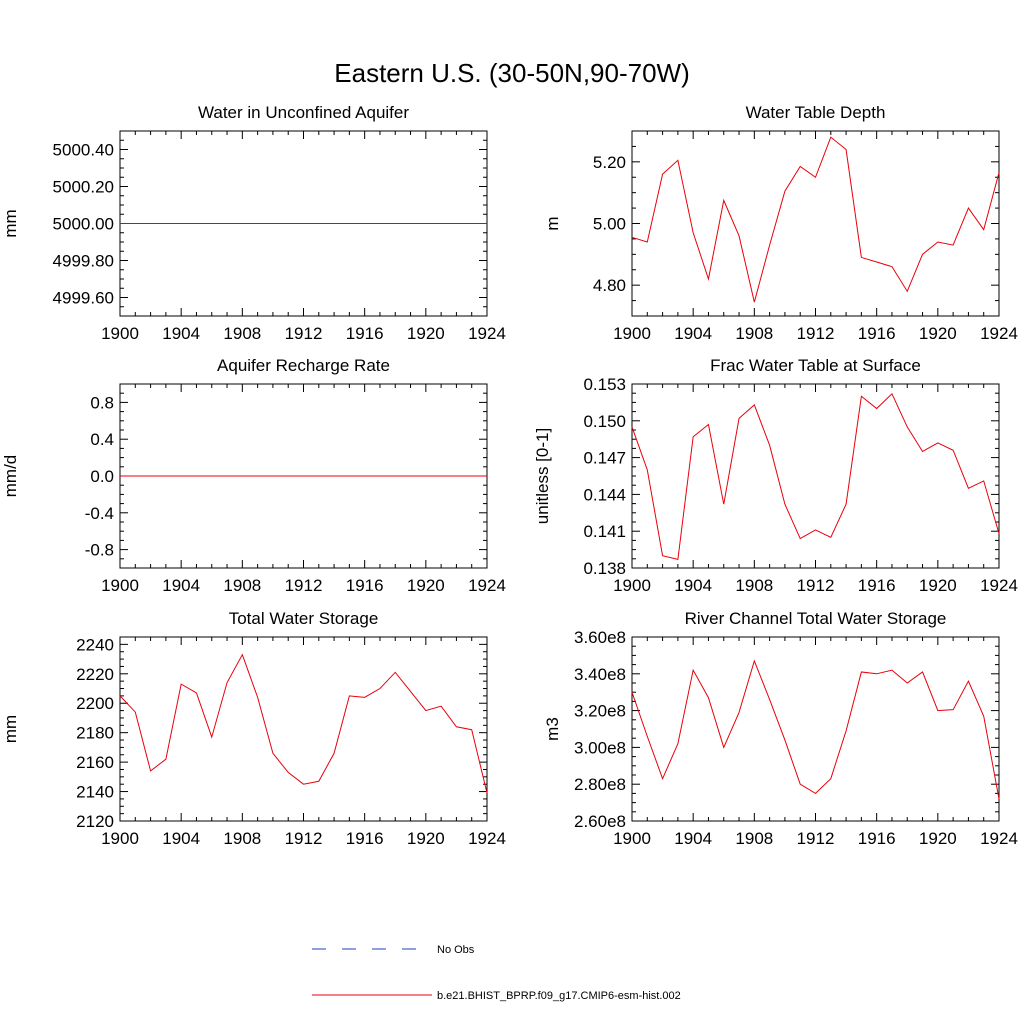 The height and width of the screenshot is (1024, 1024). Describe the element at coordinates (938, 333) in the screenshot. I see `panel-water-table-depth-xtick-label: 1920` at that location.